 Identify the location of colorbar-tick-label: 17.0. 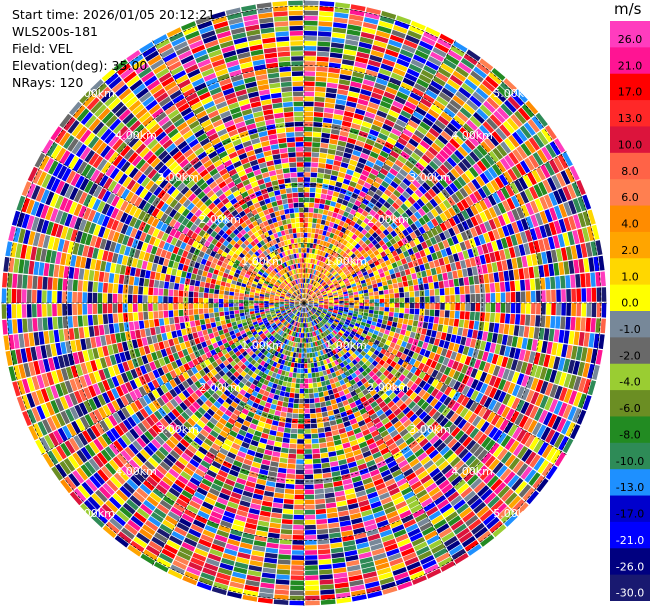
(630, 92).